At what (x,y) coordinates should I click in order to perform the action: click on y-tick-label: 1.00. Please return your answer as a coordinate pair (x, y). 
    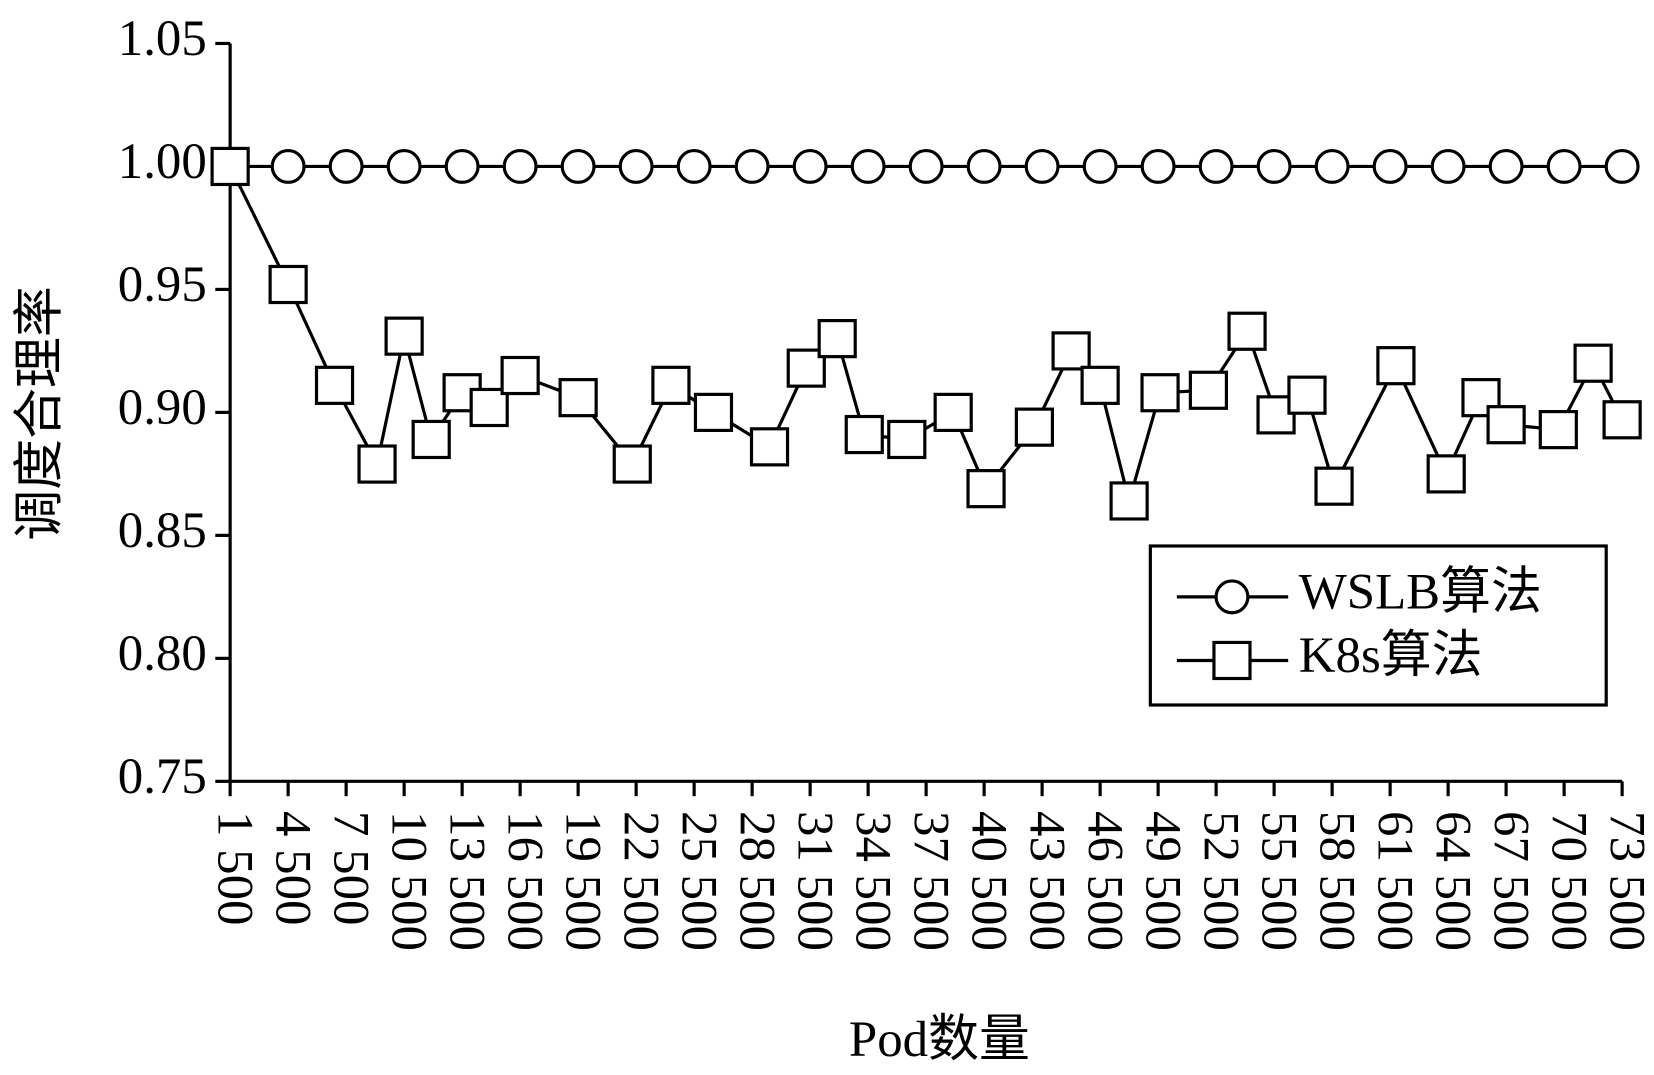
    Looking at the image, I should click on (162, 162).